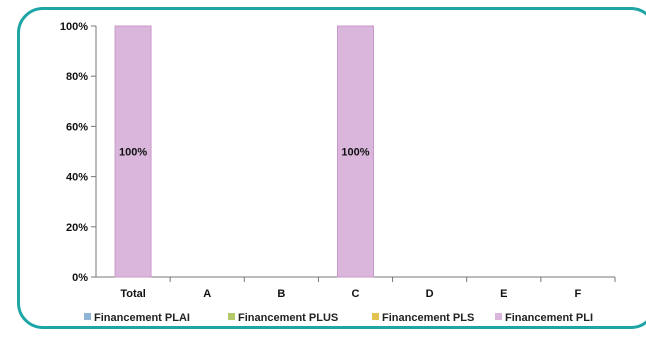  What do you see at coordinates (142, 318) in the screenshot?
I see `legend-label: Financement PLAI` at bounding box center [142, 318].